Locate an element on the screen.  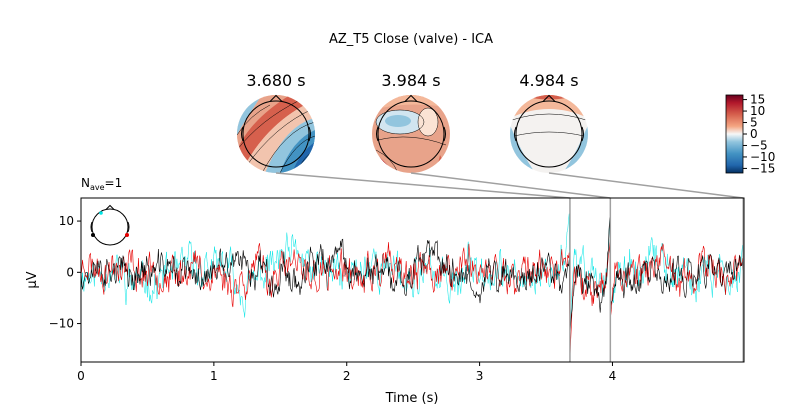
colorbar-tick-label: −5 is located at coordinates (759, 145).